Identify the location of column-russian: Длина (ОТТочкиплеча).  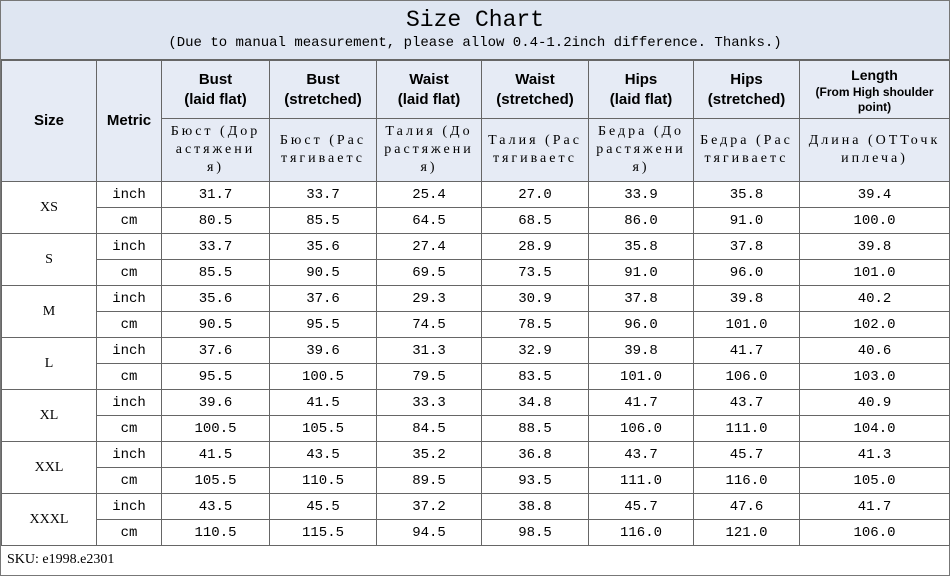
(874, 150).